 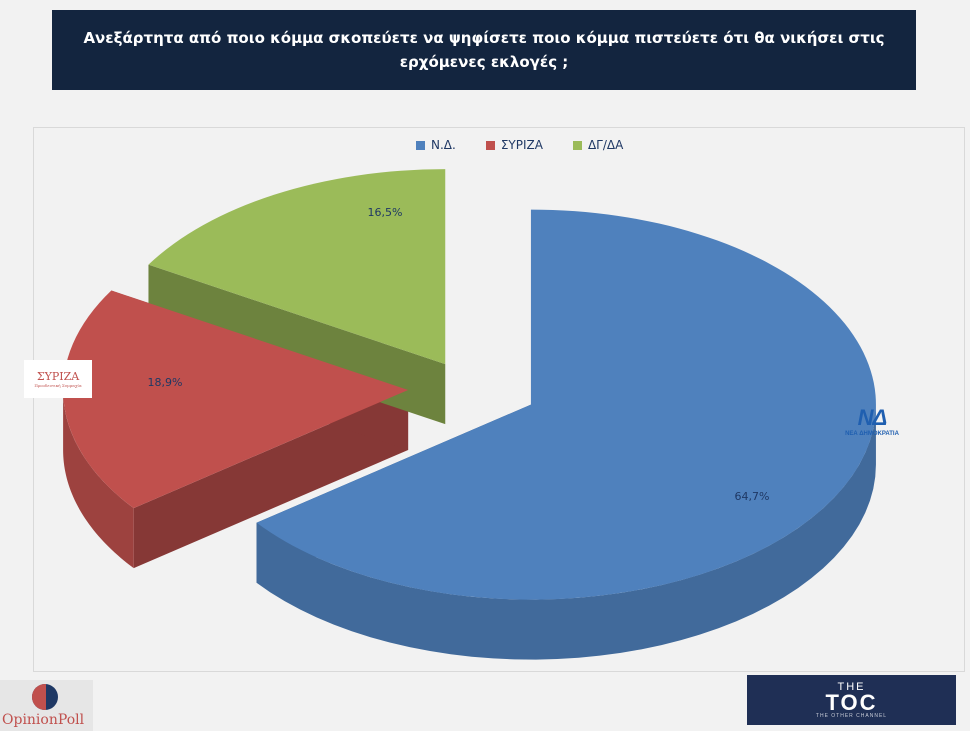 What do you see at coordinates (165, 382) in the screenshot?
I see `data-label-syriza: 18,9%` at bounding box center [165, 382].